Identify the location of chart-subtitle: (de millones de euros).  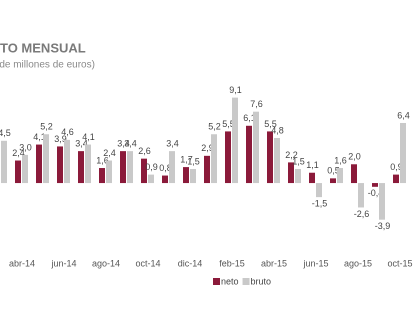
(47, 65).